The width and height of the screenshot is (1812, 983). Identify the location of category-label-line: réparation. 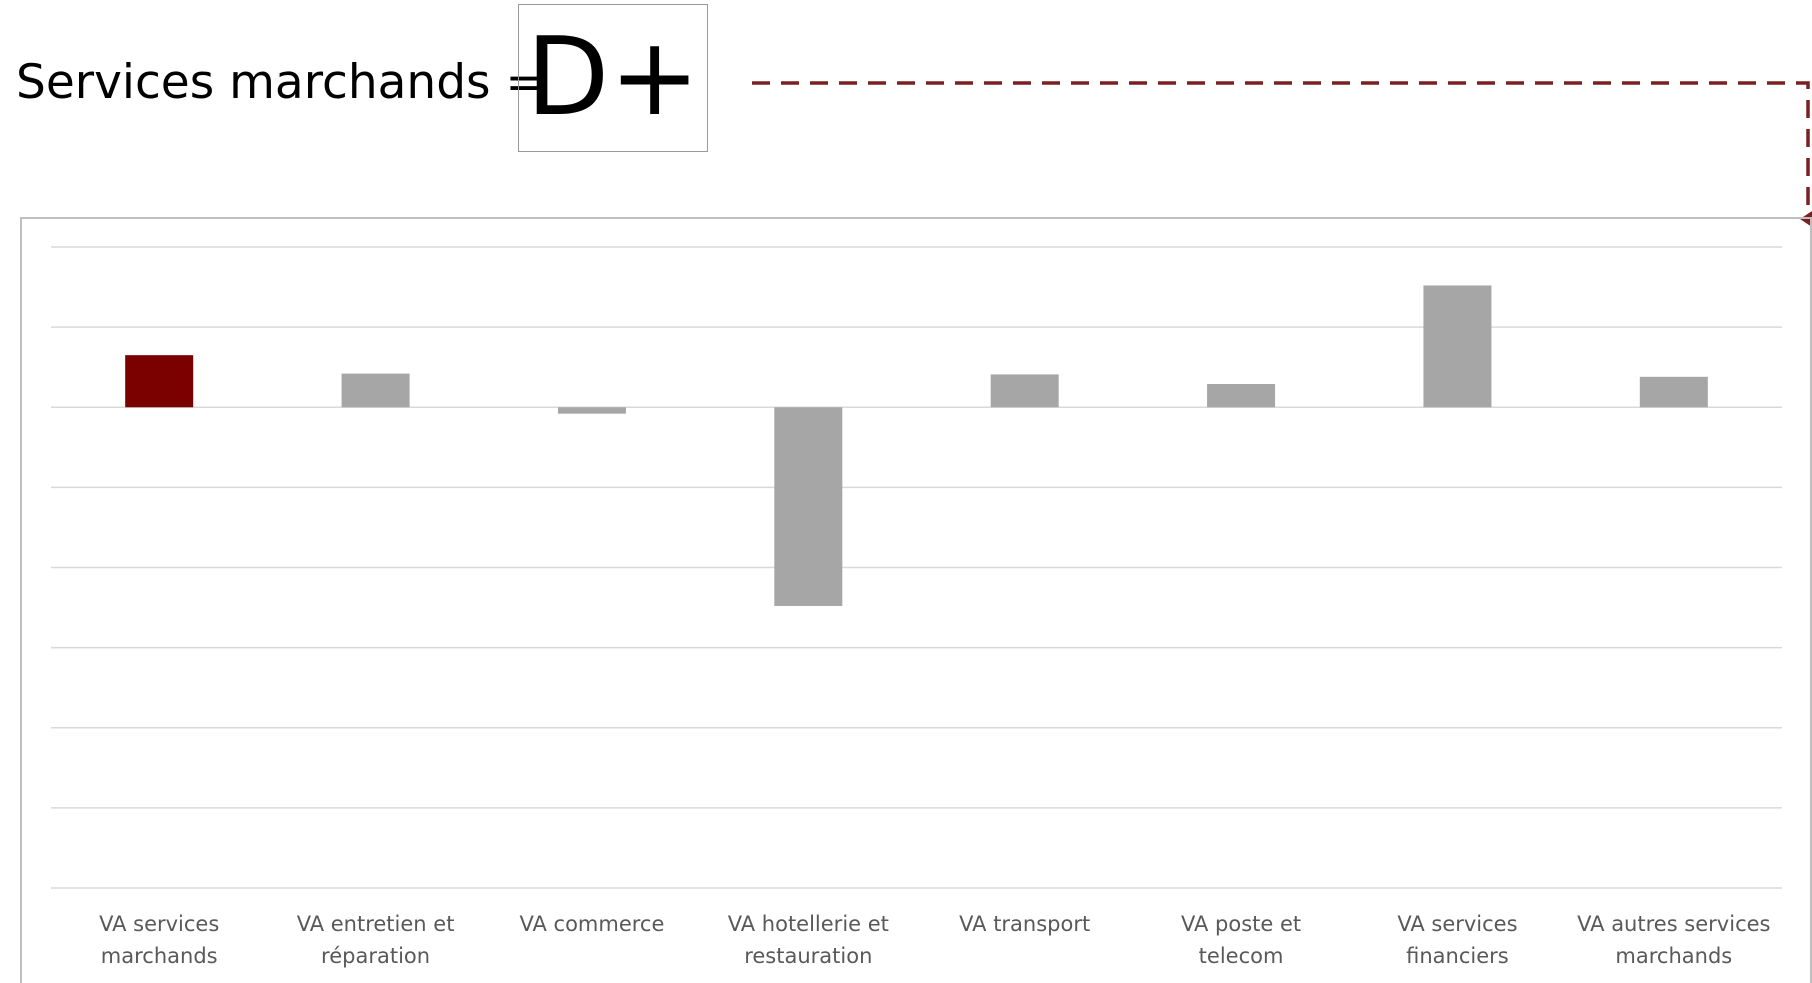
(375, 956).